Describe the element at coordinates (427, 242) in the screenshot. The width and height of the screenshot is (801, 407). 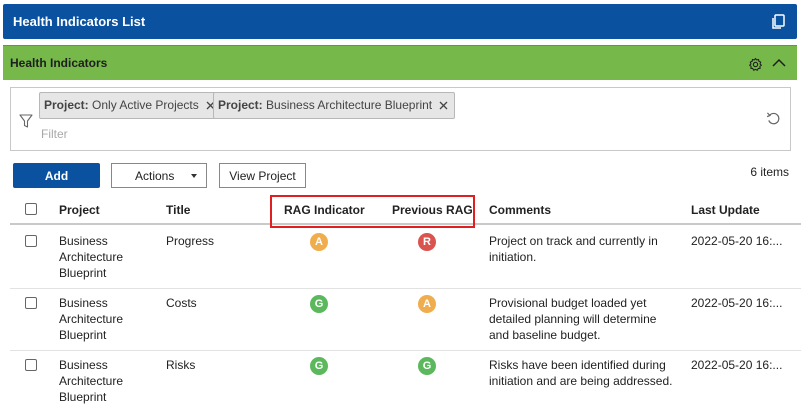
I see `previous-rag-badge: R` at that location.